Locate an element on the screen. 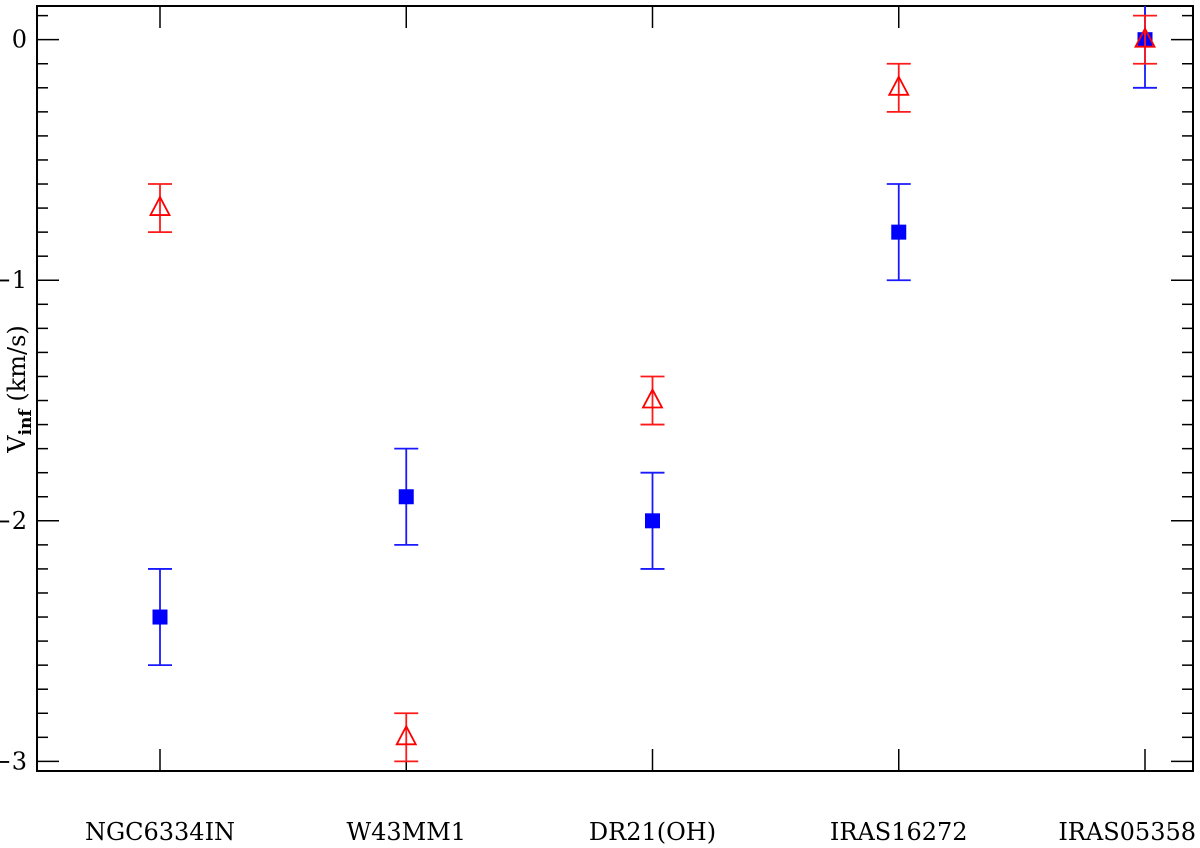 Image resolution: width=1200 pixels, height=848 pixels. x-tick-label: NGC6334IN is located at coordinates (160, 832).